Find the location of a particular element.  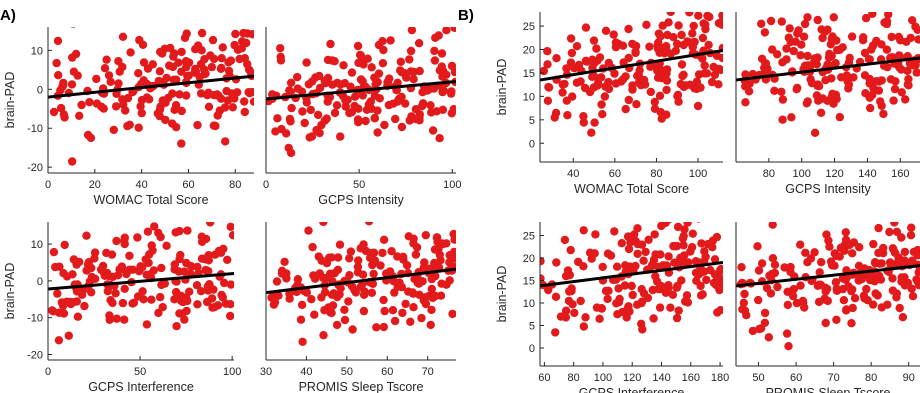

y-axis-label: brain-PAD is located at coordinates (10, 291).